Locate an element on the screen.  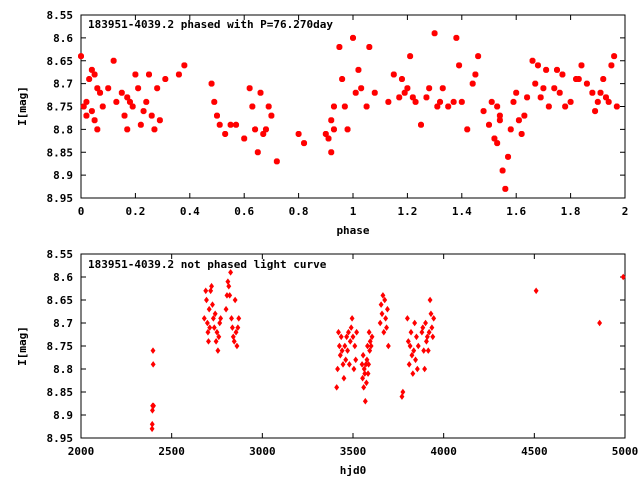
phased-y-tick-label: 8.7 is located at coordinates (63, 84).